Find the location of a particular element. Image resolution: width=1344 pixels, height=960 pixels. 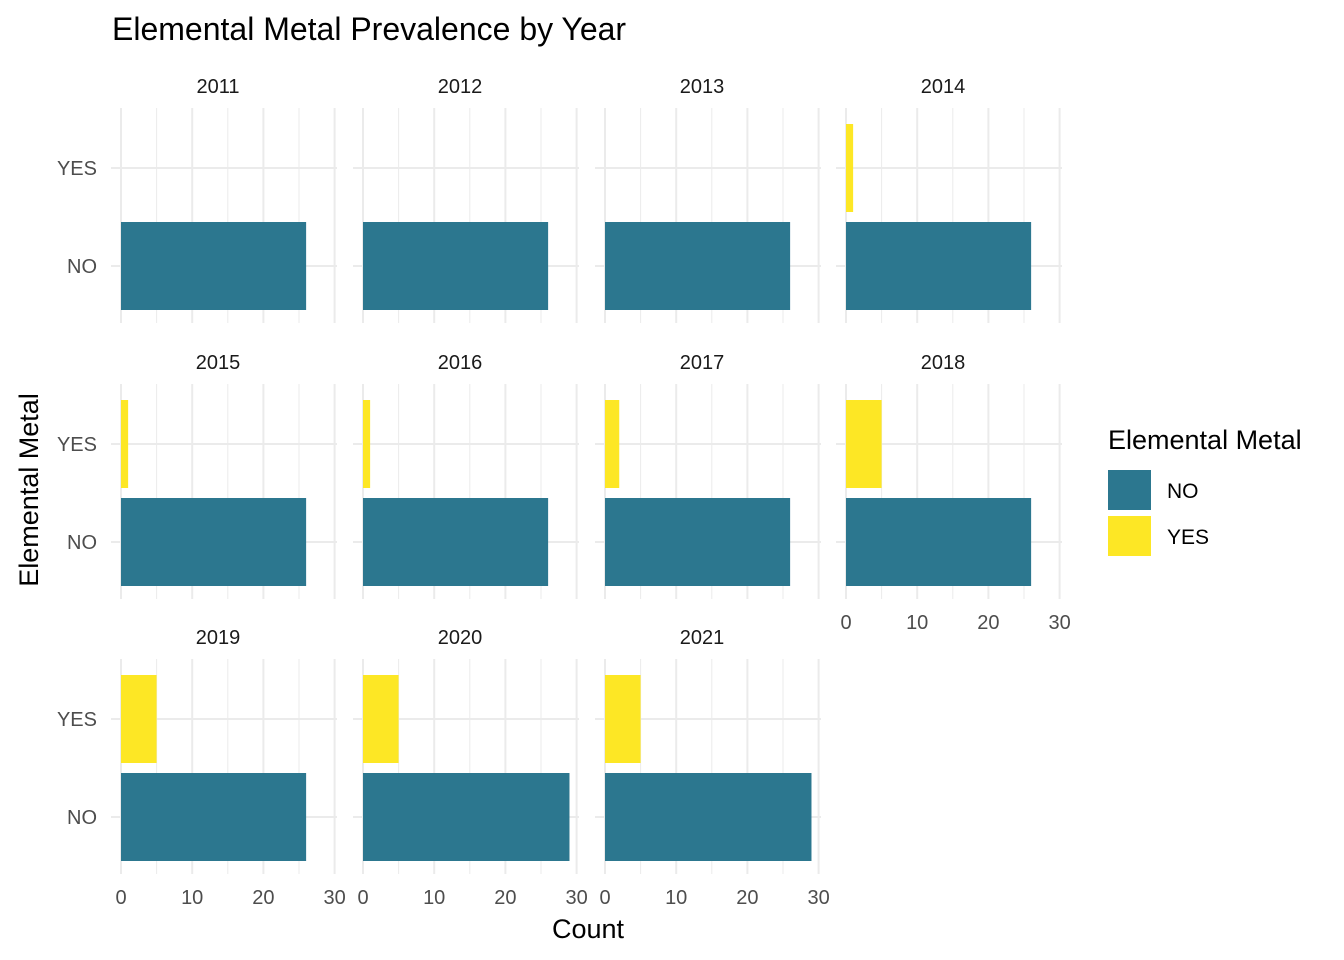

facet-label-2015: 2015 is located at coordinates (218, 363).